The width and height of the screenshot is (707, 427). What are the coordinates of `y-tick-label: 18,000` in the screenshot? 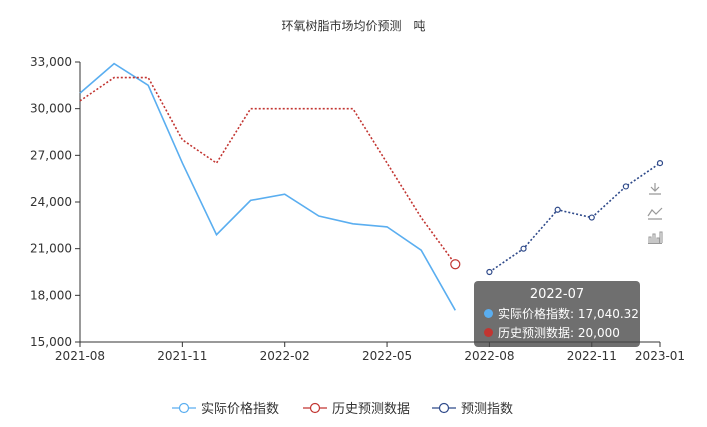 It's located at (51, 295).